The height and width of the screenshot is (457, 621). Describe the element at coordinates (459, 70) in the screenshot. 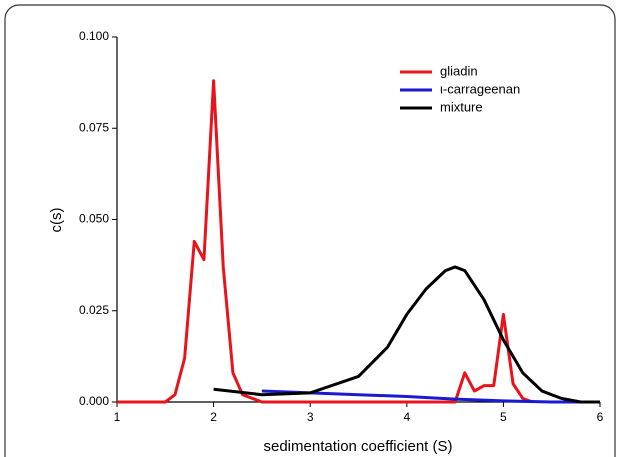

I see `legend-label: gliadin` at that location.